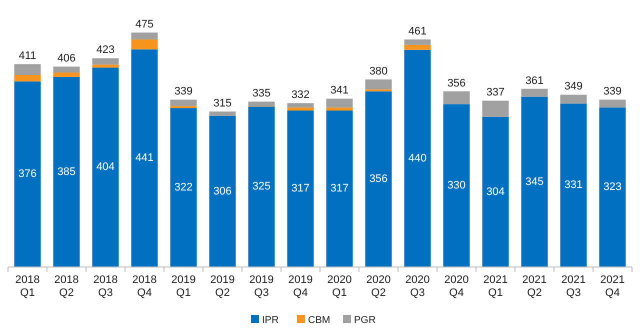  I want to click on x-tick-label: 2020 Q4, so click(456, 286).